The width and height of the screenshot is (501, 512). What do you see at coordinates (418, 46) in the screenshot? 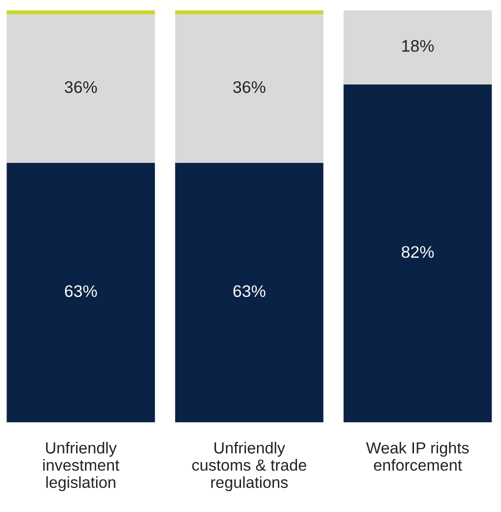
I see `data-label: 18%` at bounding box center [418, 46].